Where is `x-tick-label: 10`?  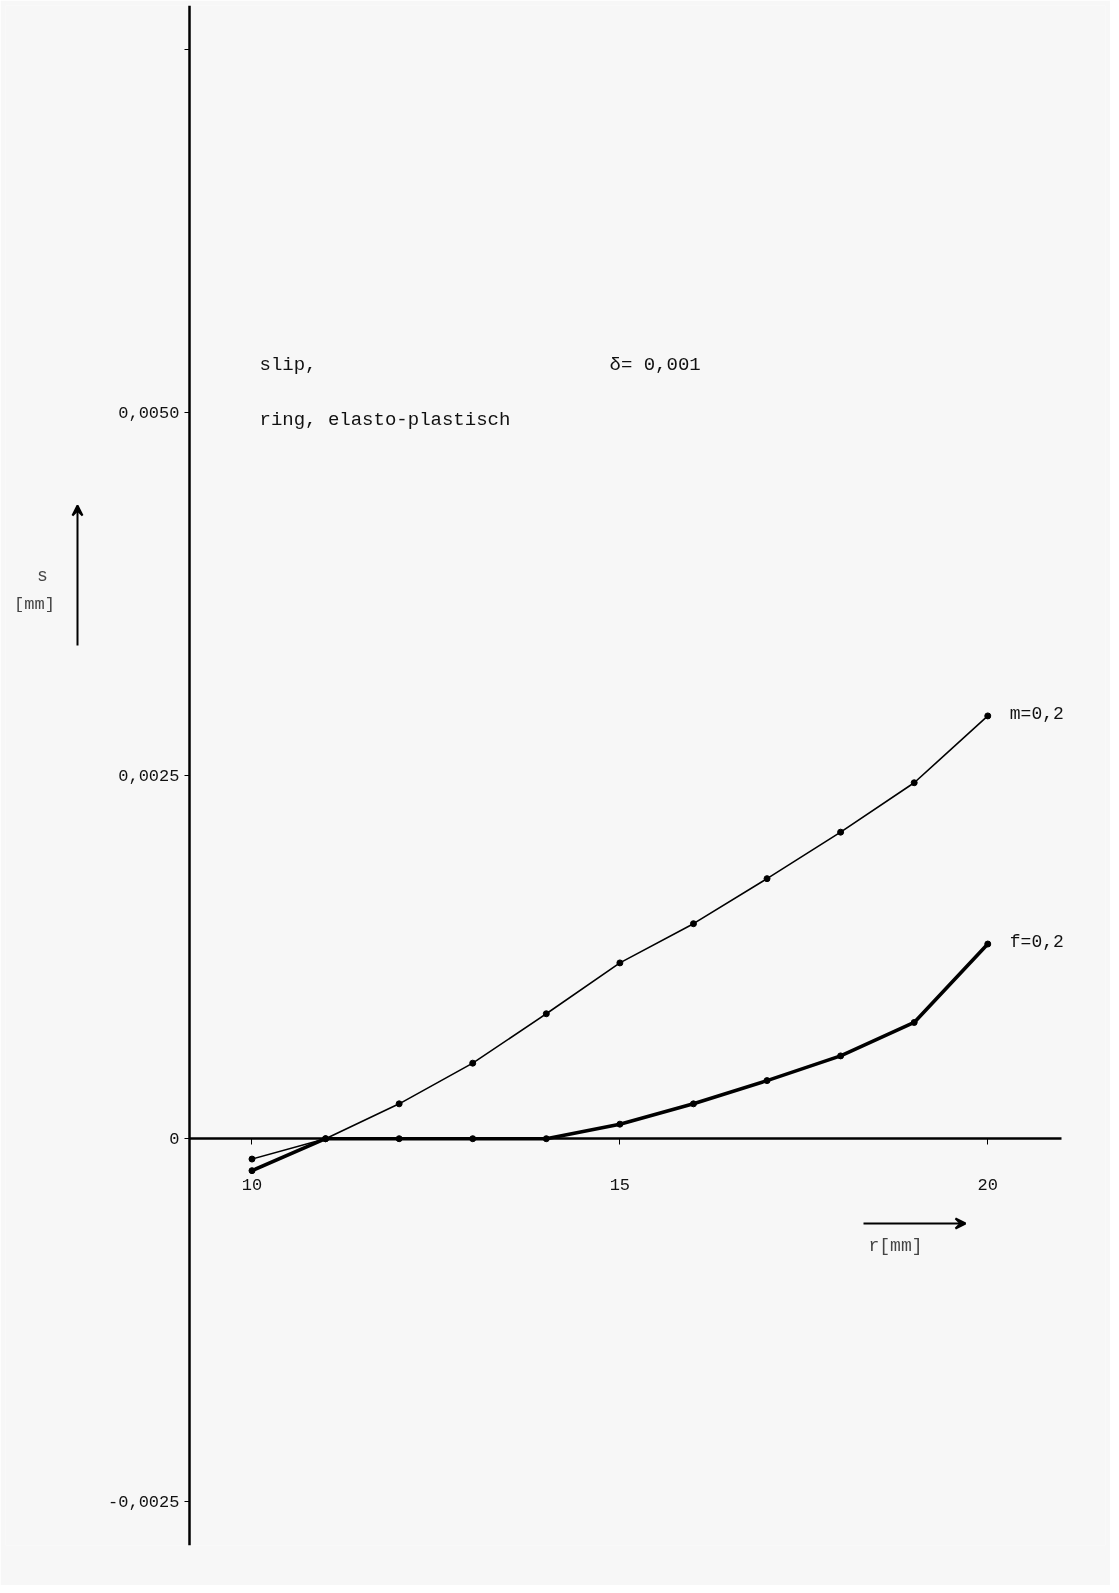
x-tick-label: 10 is located at coordinates (252, 1185).